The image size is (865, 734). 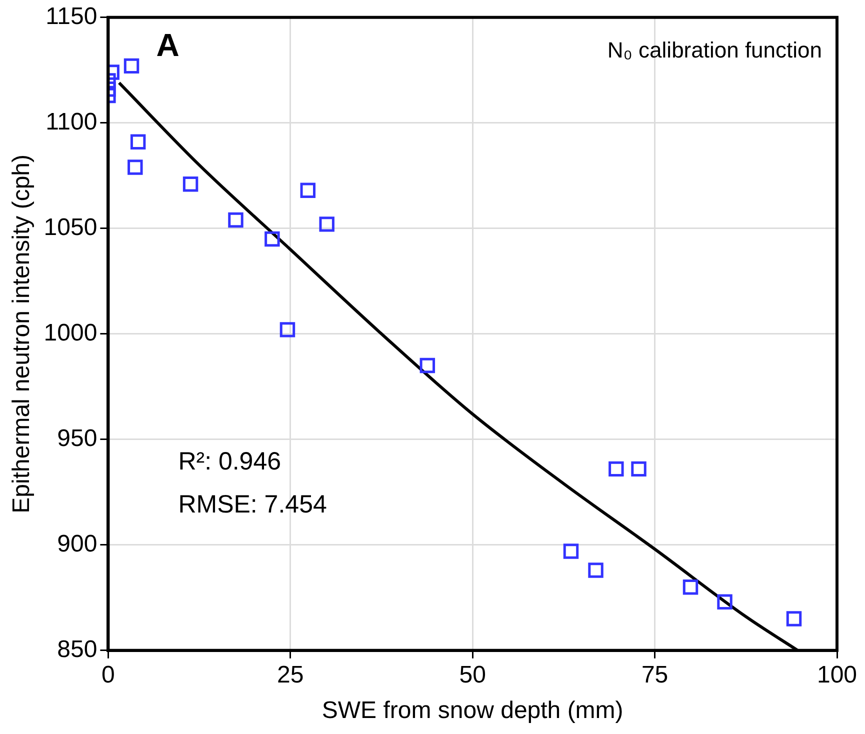 What do you see at coordinates (472, 674) in the screenshot?
I see `x-tick-label: 50` at bounding box center [472, 674].